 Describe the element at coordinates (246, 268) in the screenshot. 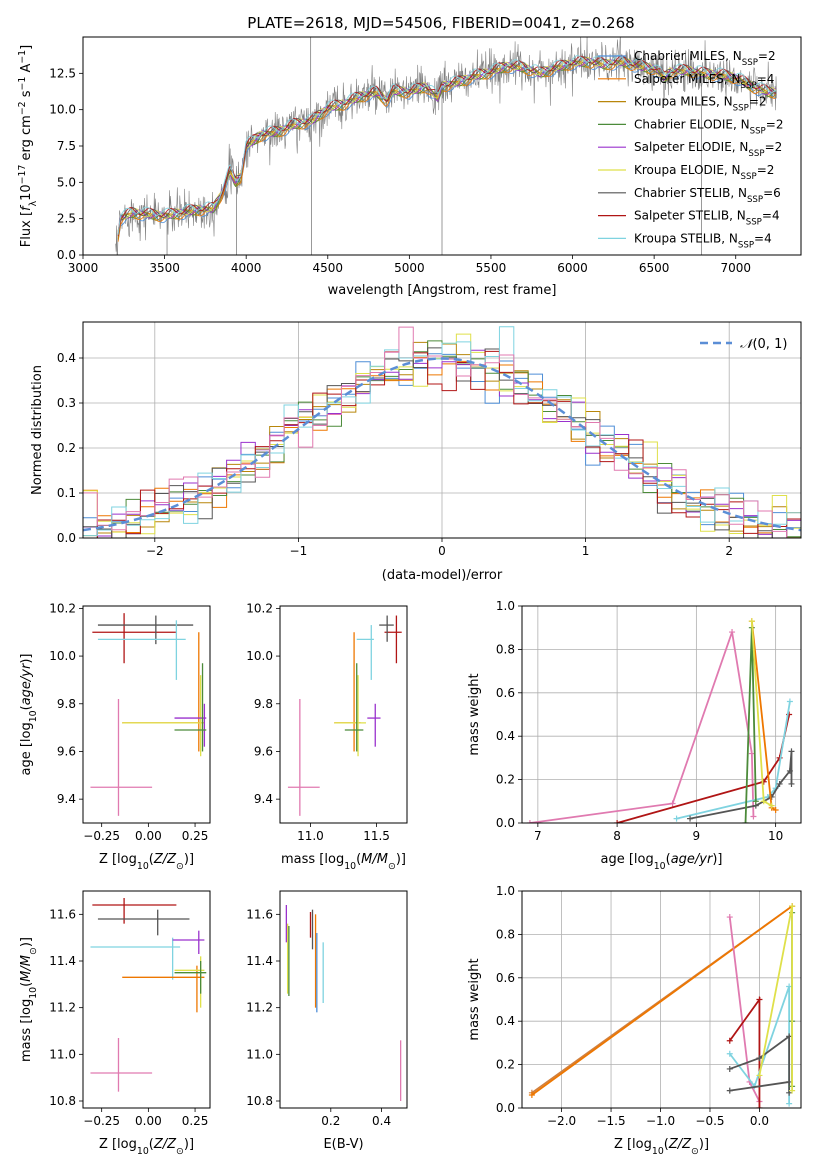

I see `x-tick-label: 4000` at that location.